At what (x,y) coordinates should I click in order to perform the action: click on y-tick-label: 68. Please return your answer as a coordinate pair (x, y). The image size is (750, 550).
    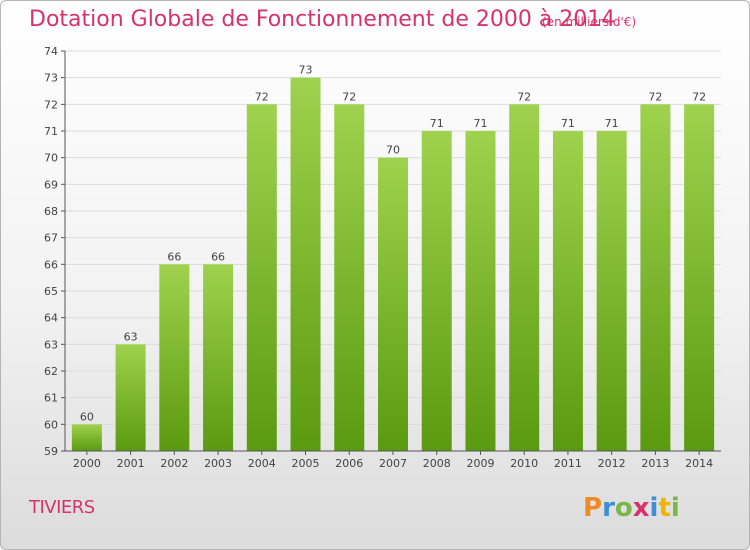
    Looking at the image, I should click on (51, 211).